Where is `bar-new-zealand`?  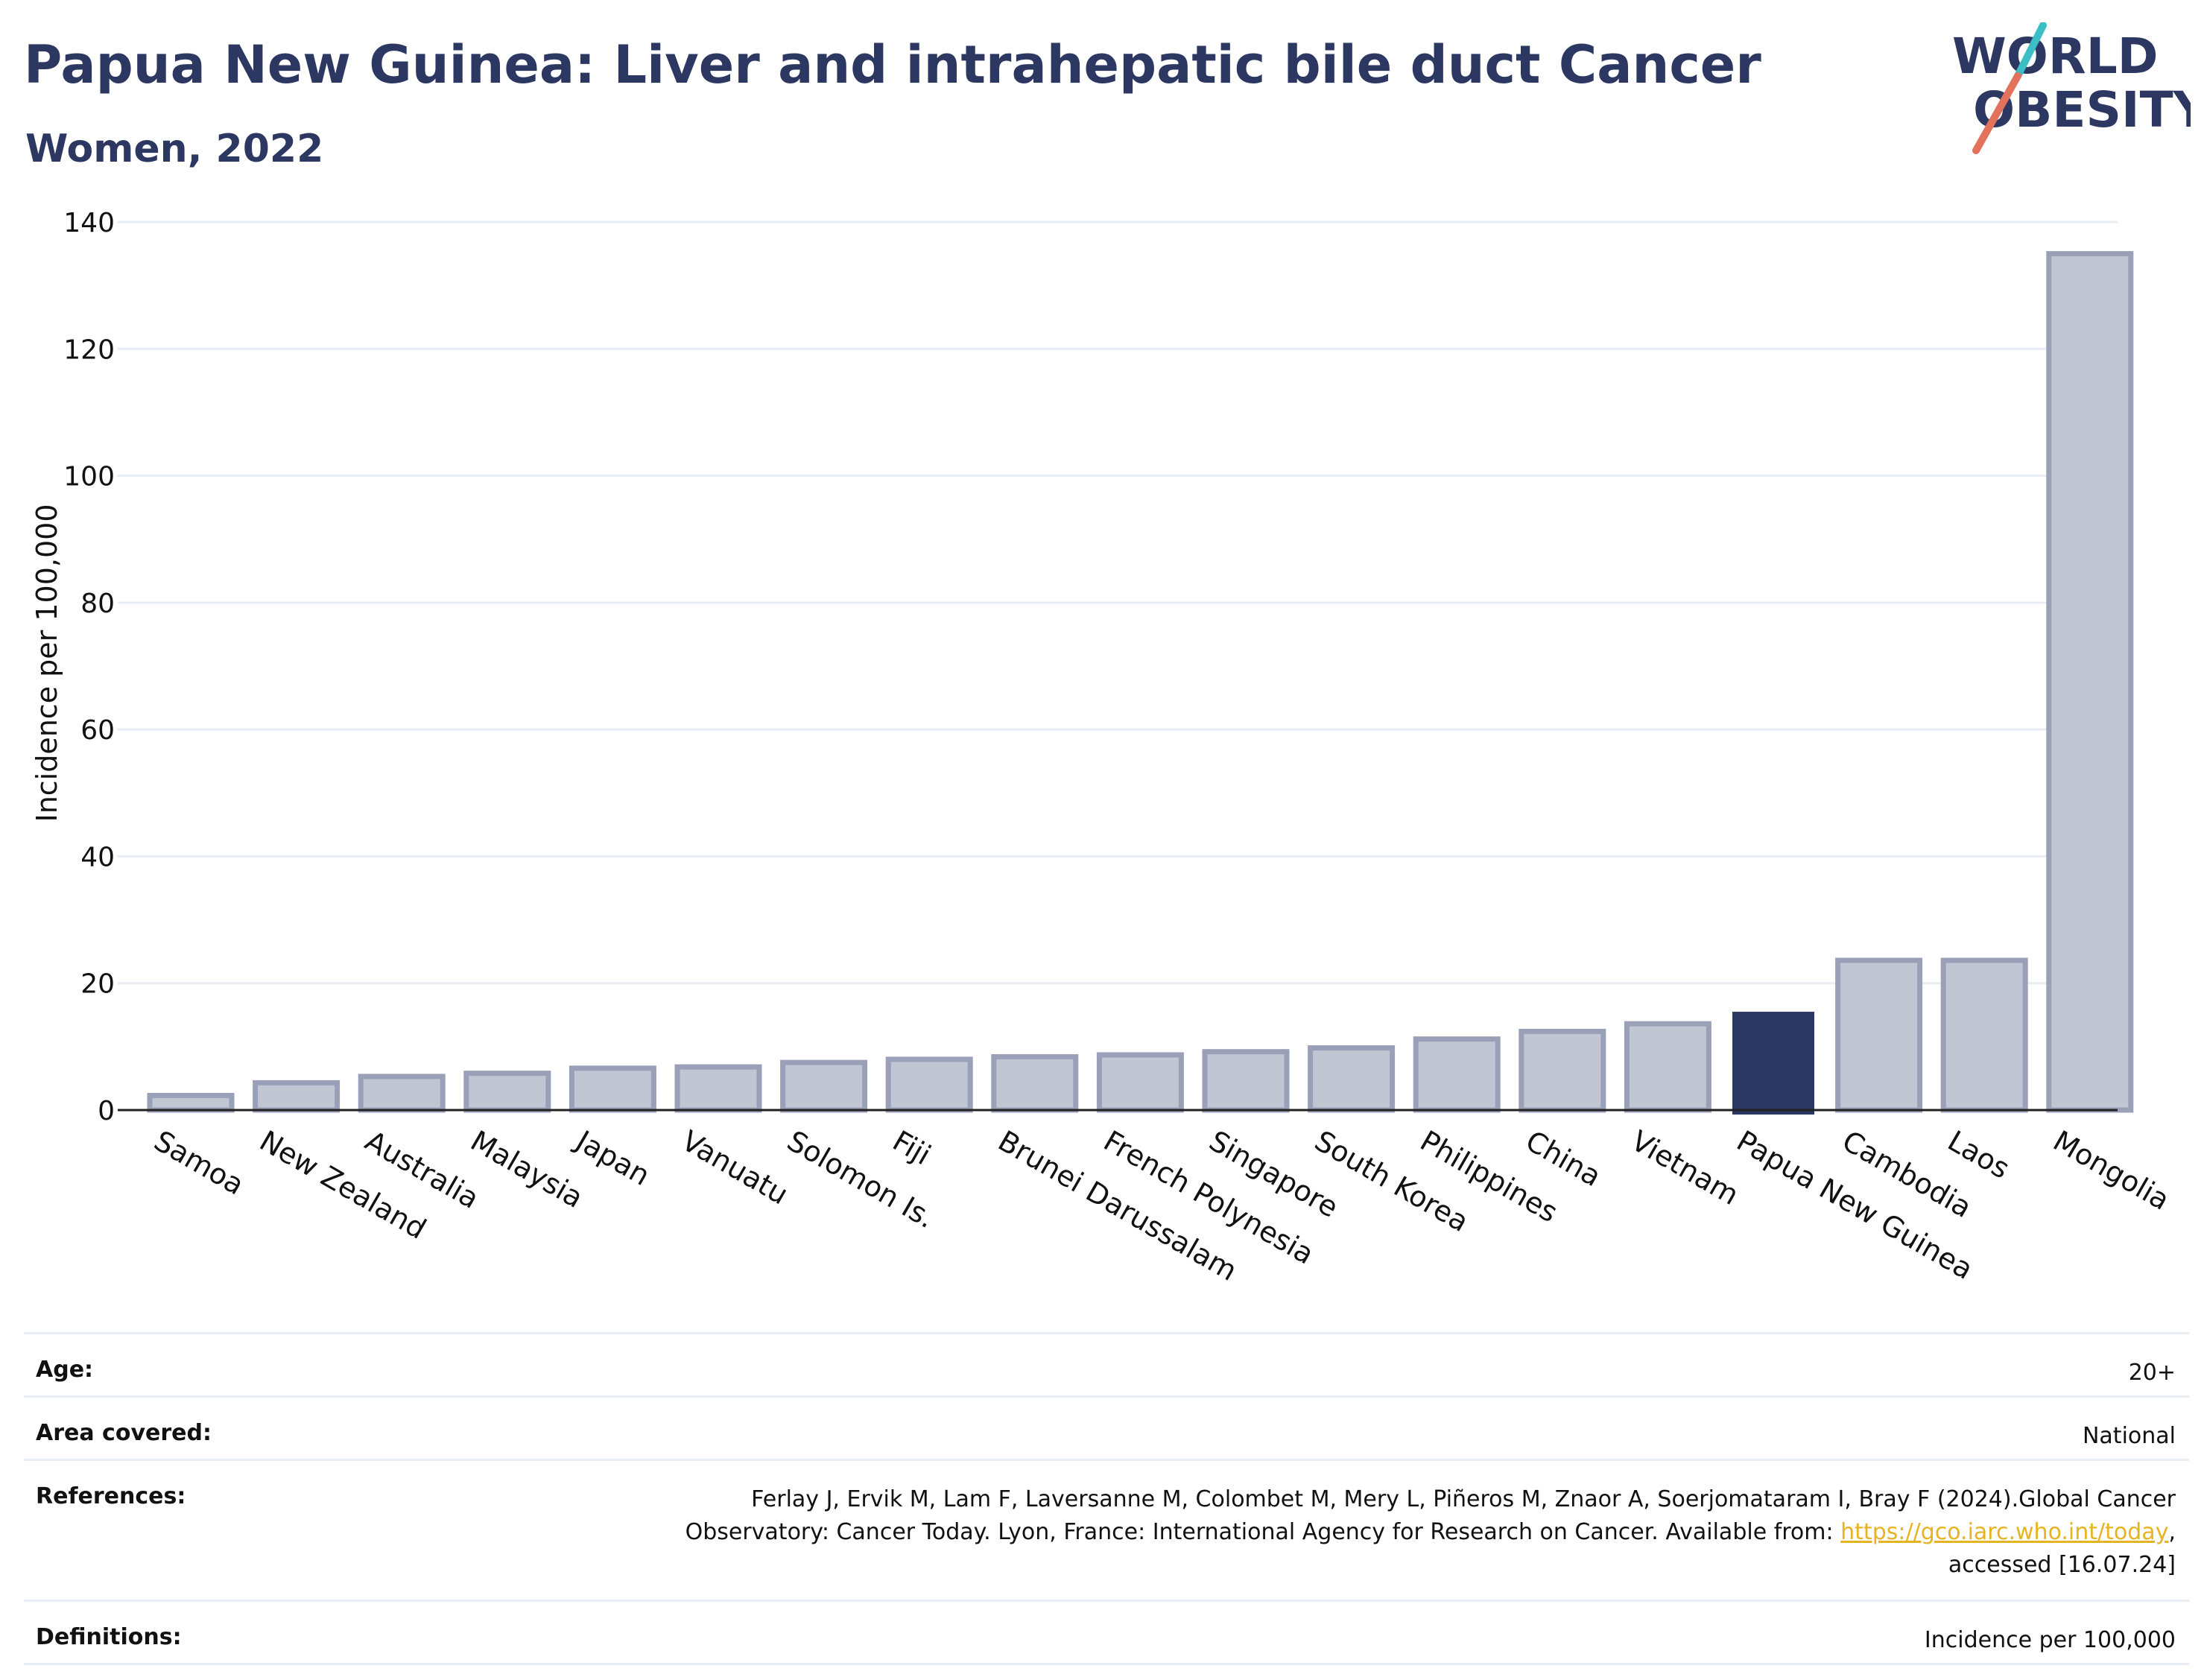 bar-new-zealand is located at coordinates (297, 1096).